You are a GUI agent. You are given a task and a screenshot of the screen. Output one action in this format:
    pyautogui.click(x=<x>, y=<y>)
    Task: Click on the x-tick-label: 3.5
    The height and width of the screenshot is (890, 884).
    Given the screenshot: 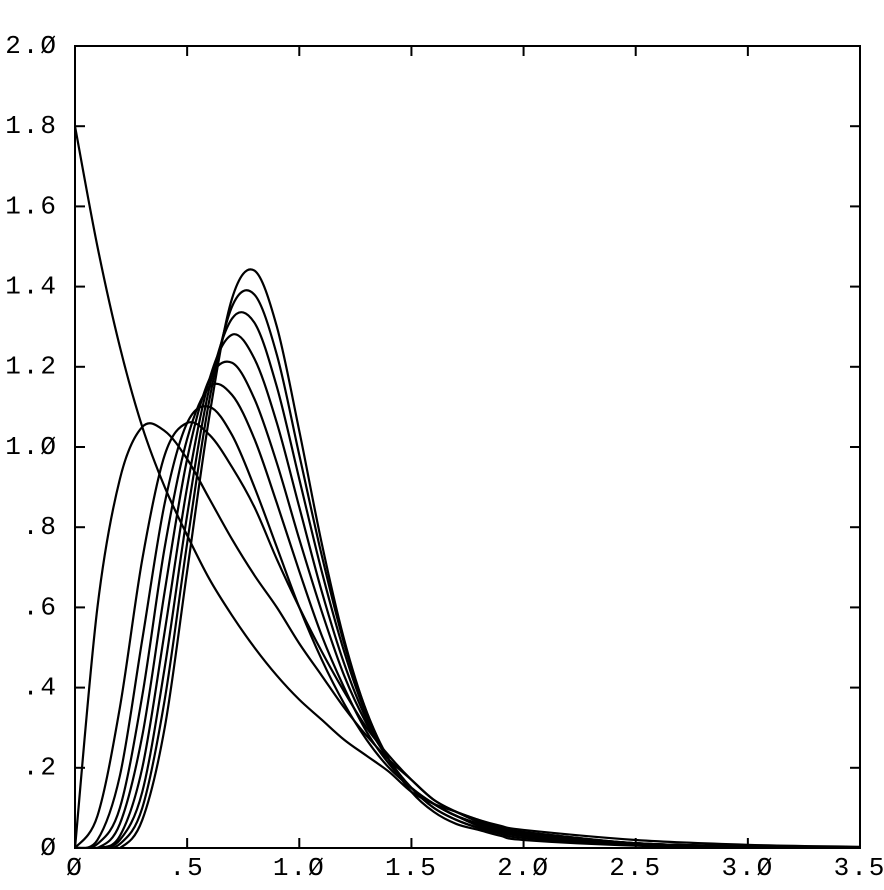 What is the action you would take?
    pyautogui.click(x=859, y=868)
    